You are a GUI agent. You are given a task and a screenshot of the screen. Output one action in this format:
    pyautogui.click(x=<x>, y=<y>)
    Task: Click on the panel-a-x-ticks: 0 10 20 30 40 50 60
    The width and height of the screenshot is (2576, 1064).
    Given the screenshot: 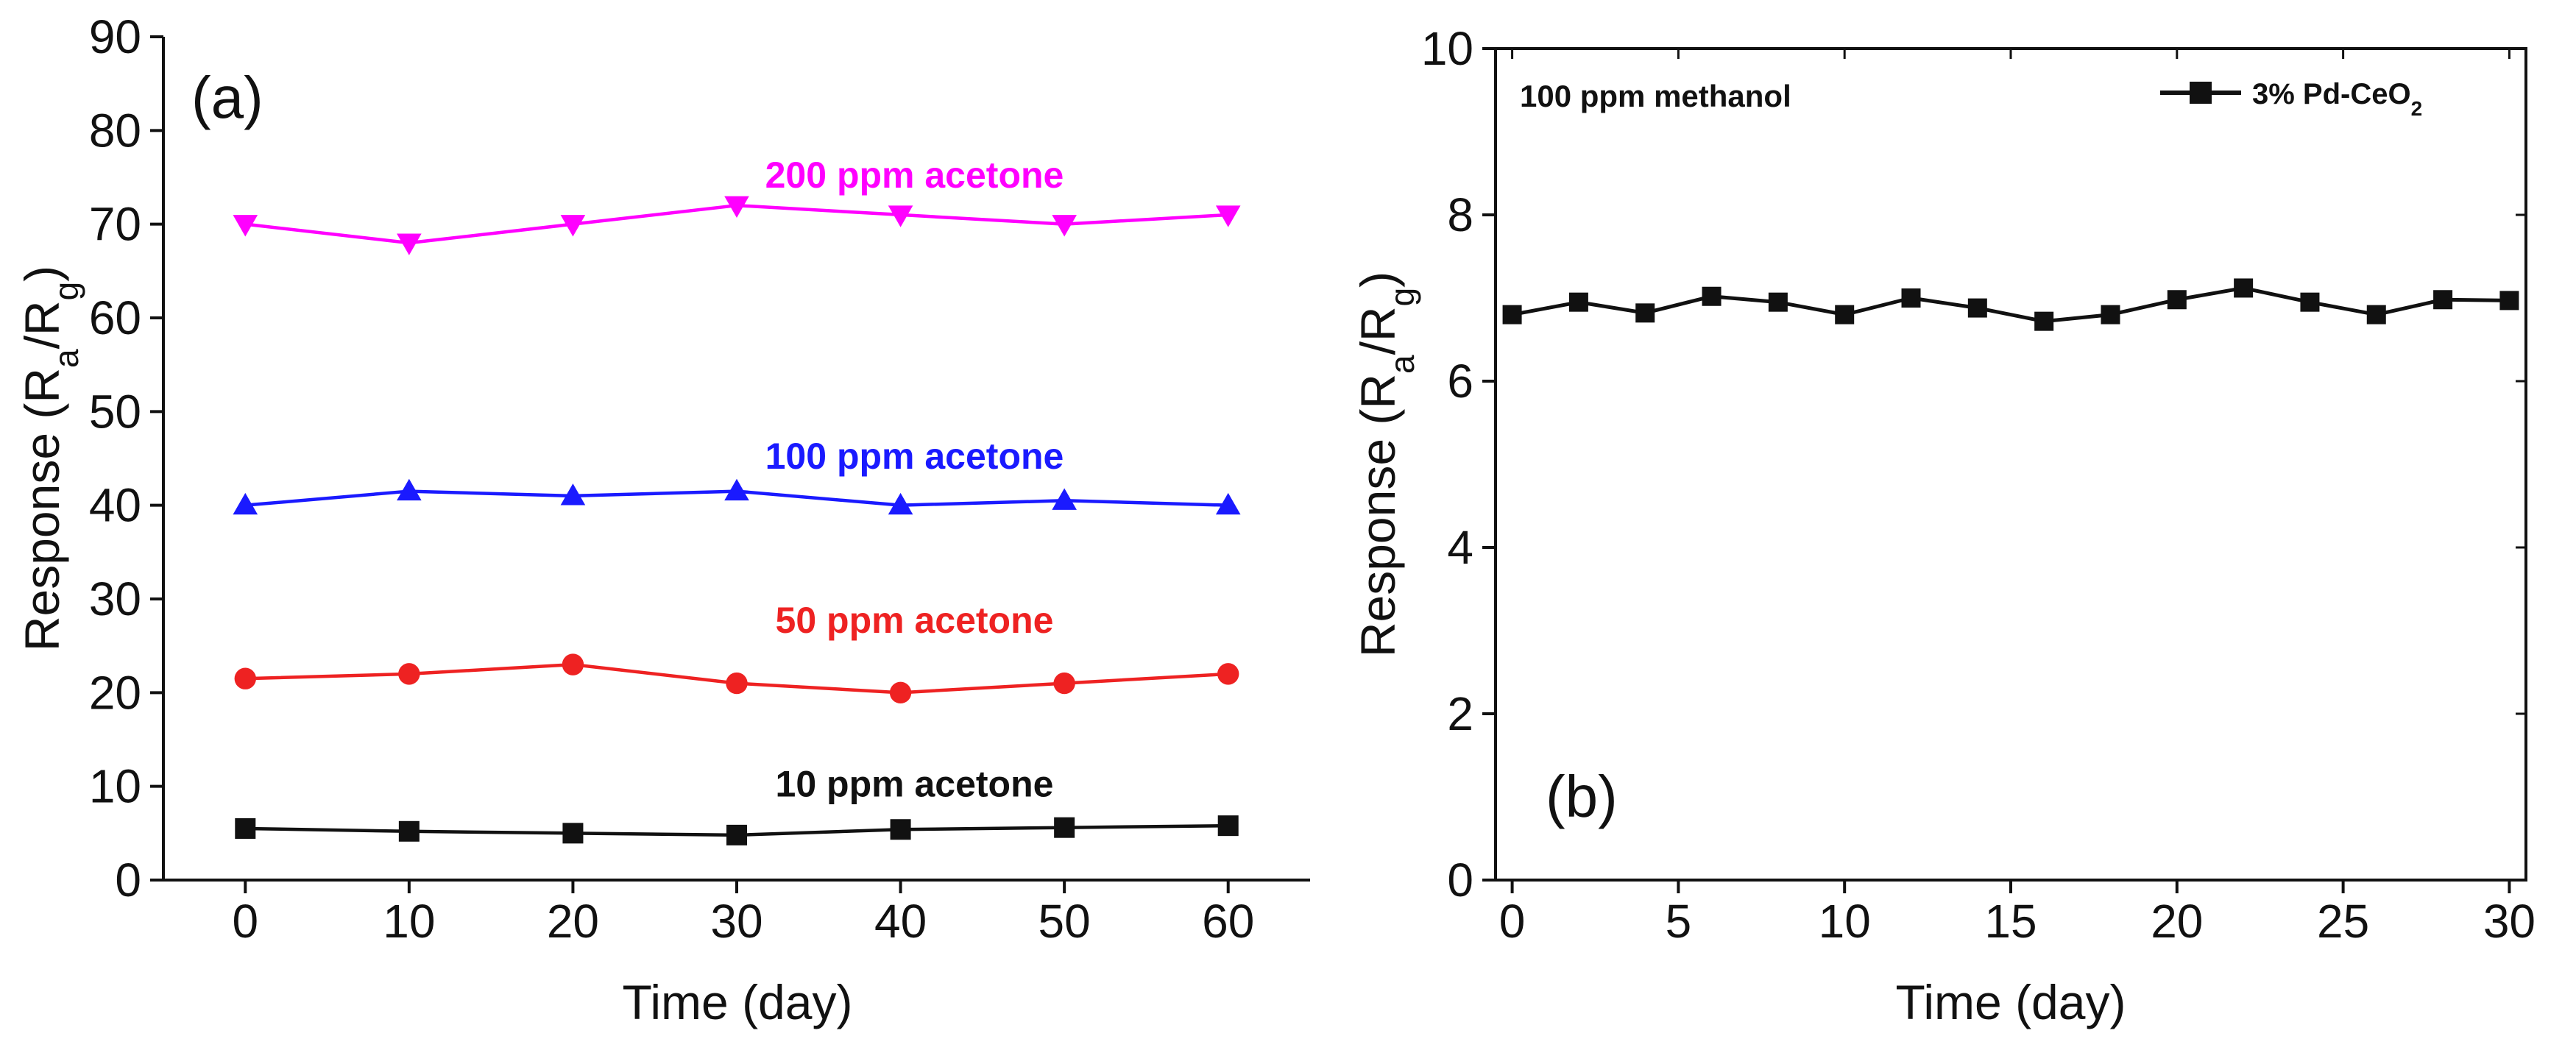 What is the action you would take?
    pyautogui.click(x=743, y=914)
    